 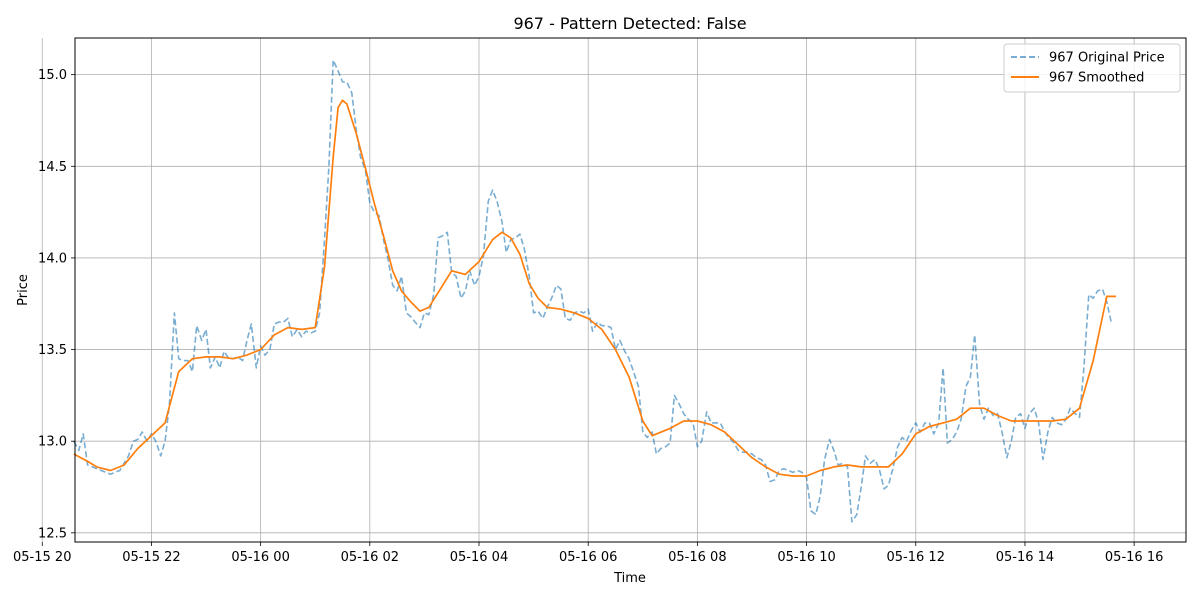 I want to click on x-tick-label: 05-16 12, so click(x=916, y=557).